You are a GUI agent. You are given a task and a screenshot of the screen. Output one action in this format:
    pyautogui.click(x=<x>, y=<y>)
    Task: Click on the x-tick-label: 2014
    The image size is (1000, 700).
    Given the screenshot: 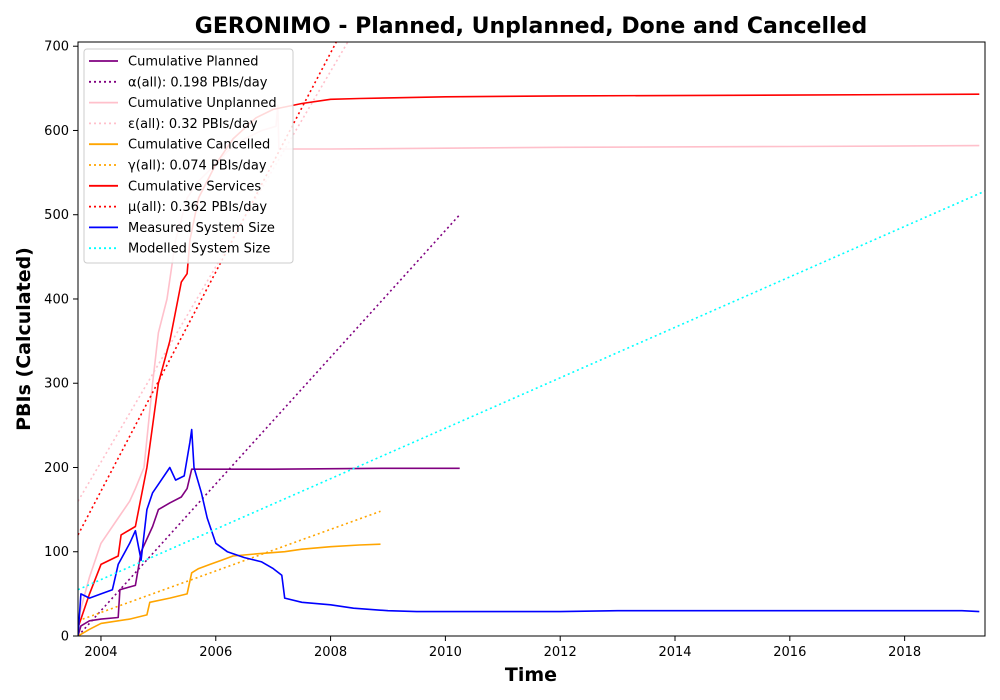 What is the action you would take?
    pyautogui.click(x=674, y=652)
    